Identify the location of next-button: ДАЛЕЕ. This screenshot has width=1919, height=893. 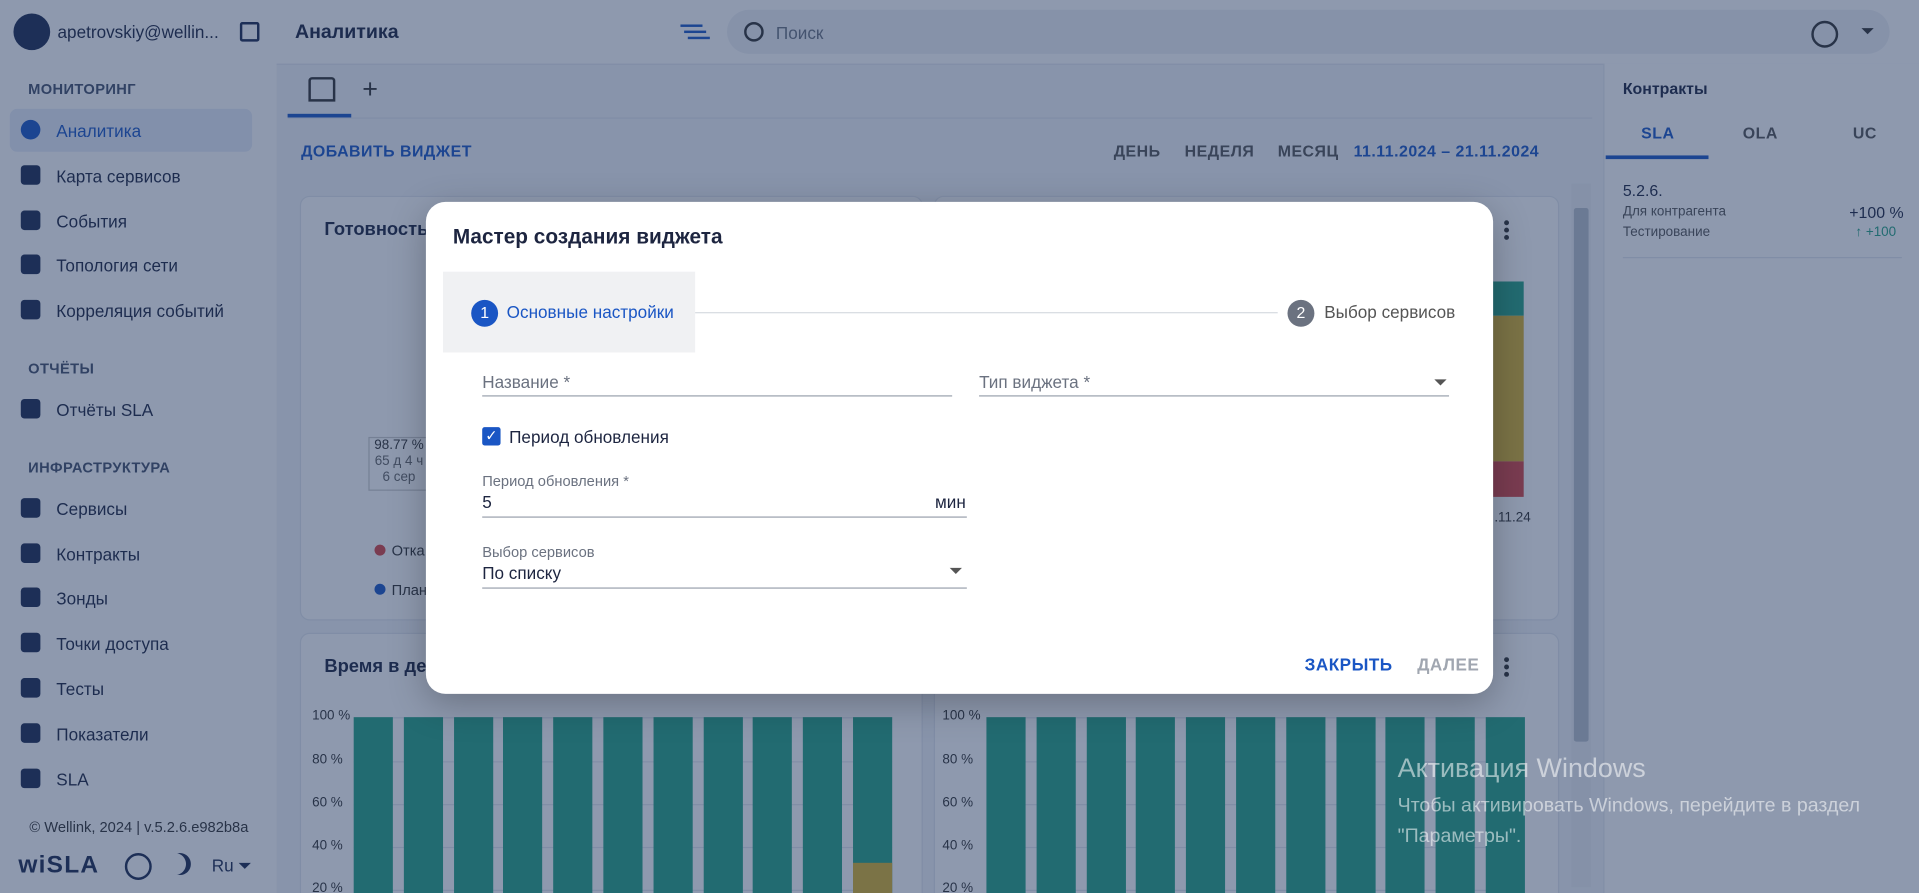
(1448, 664).